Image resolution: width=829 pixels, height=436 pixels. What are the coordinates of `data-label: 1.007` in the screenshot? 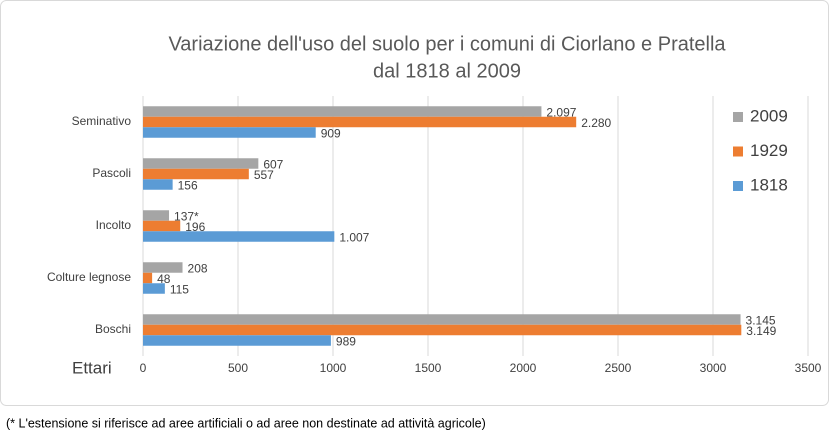 It's located at (354, 238).